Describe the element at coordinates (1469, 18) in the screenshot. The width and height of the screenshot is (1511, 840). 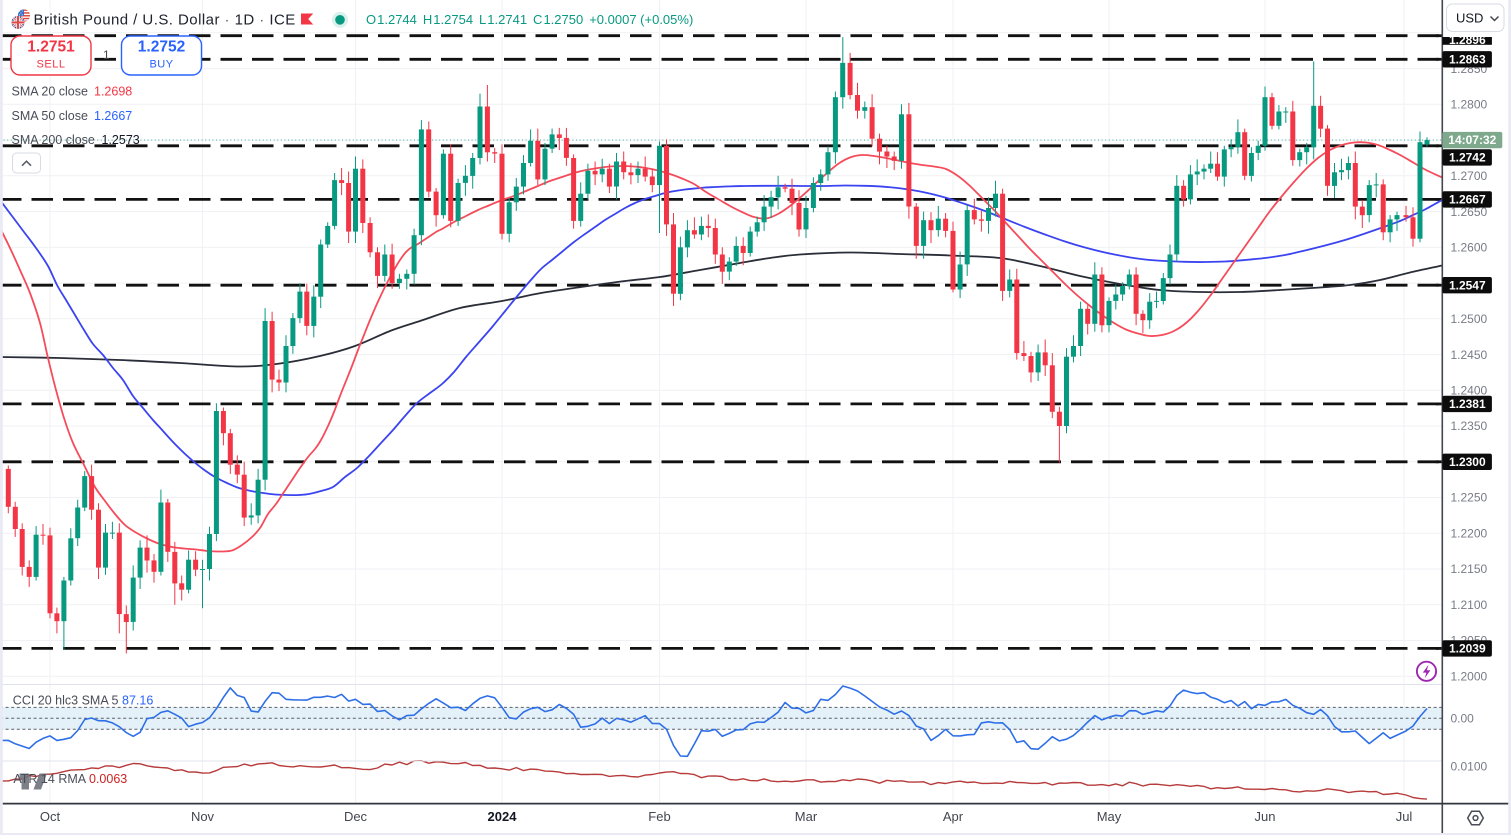
I see `svg-text: USD` at that location.